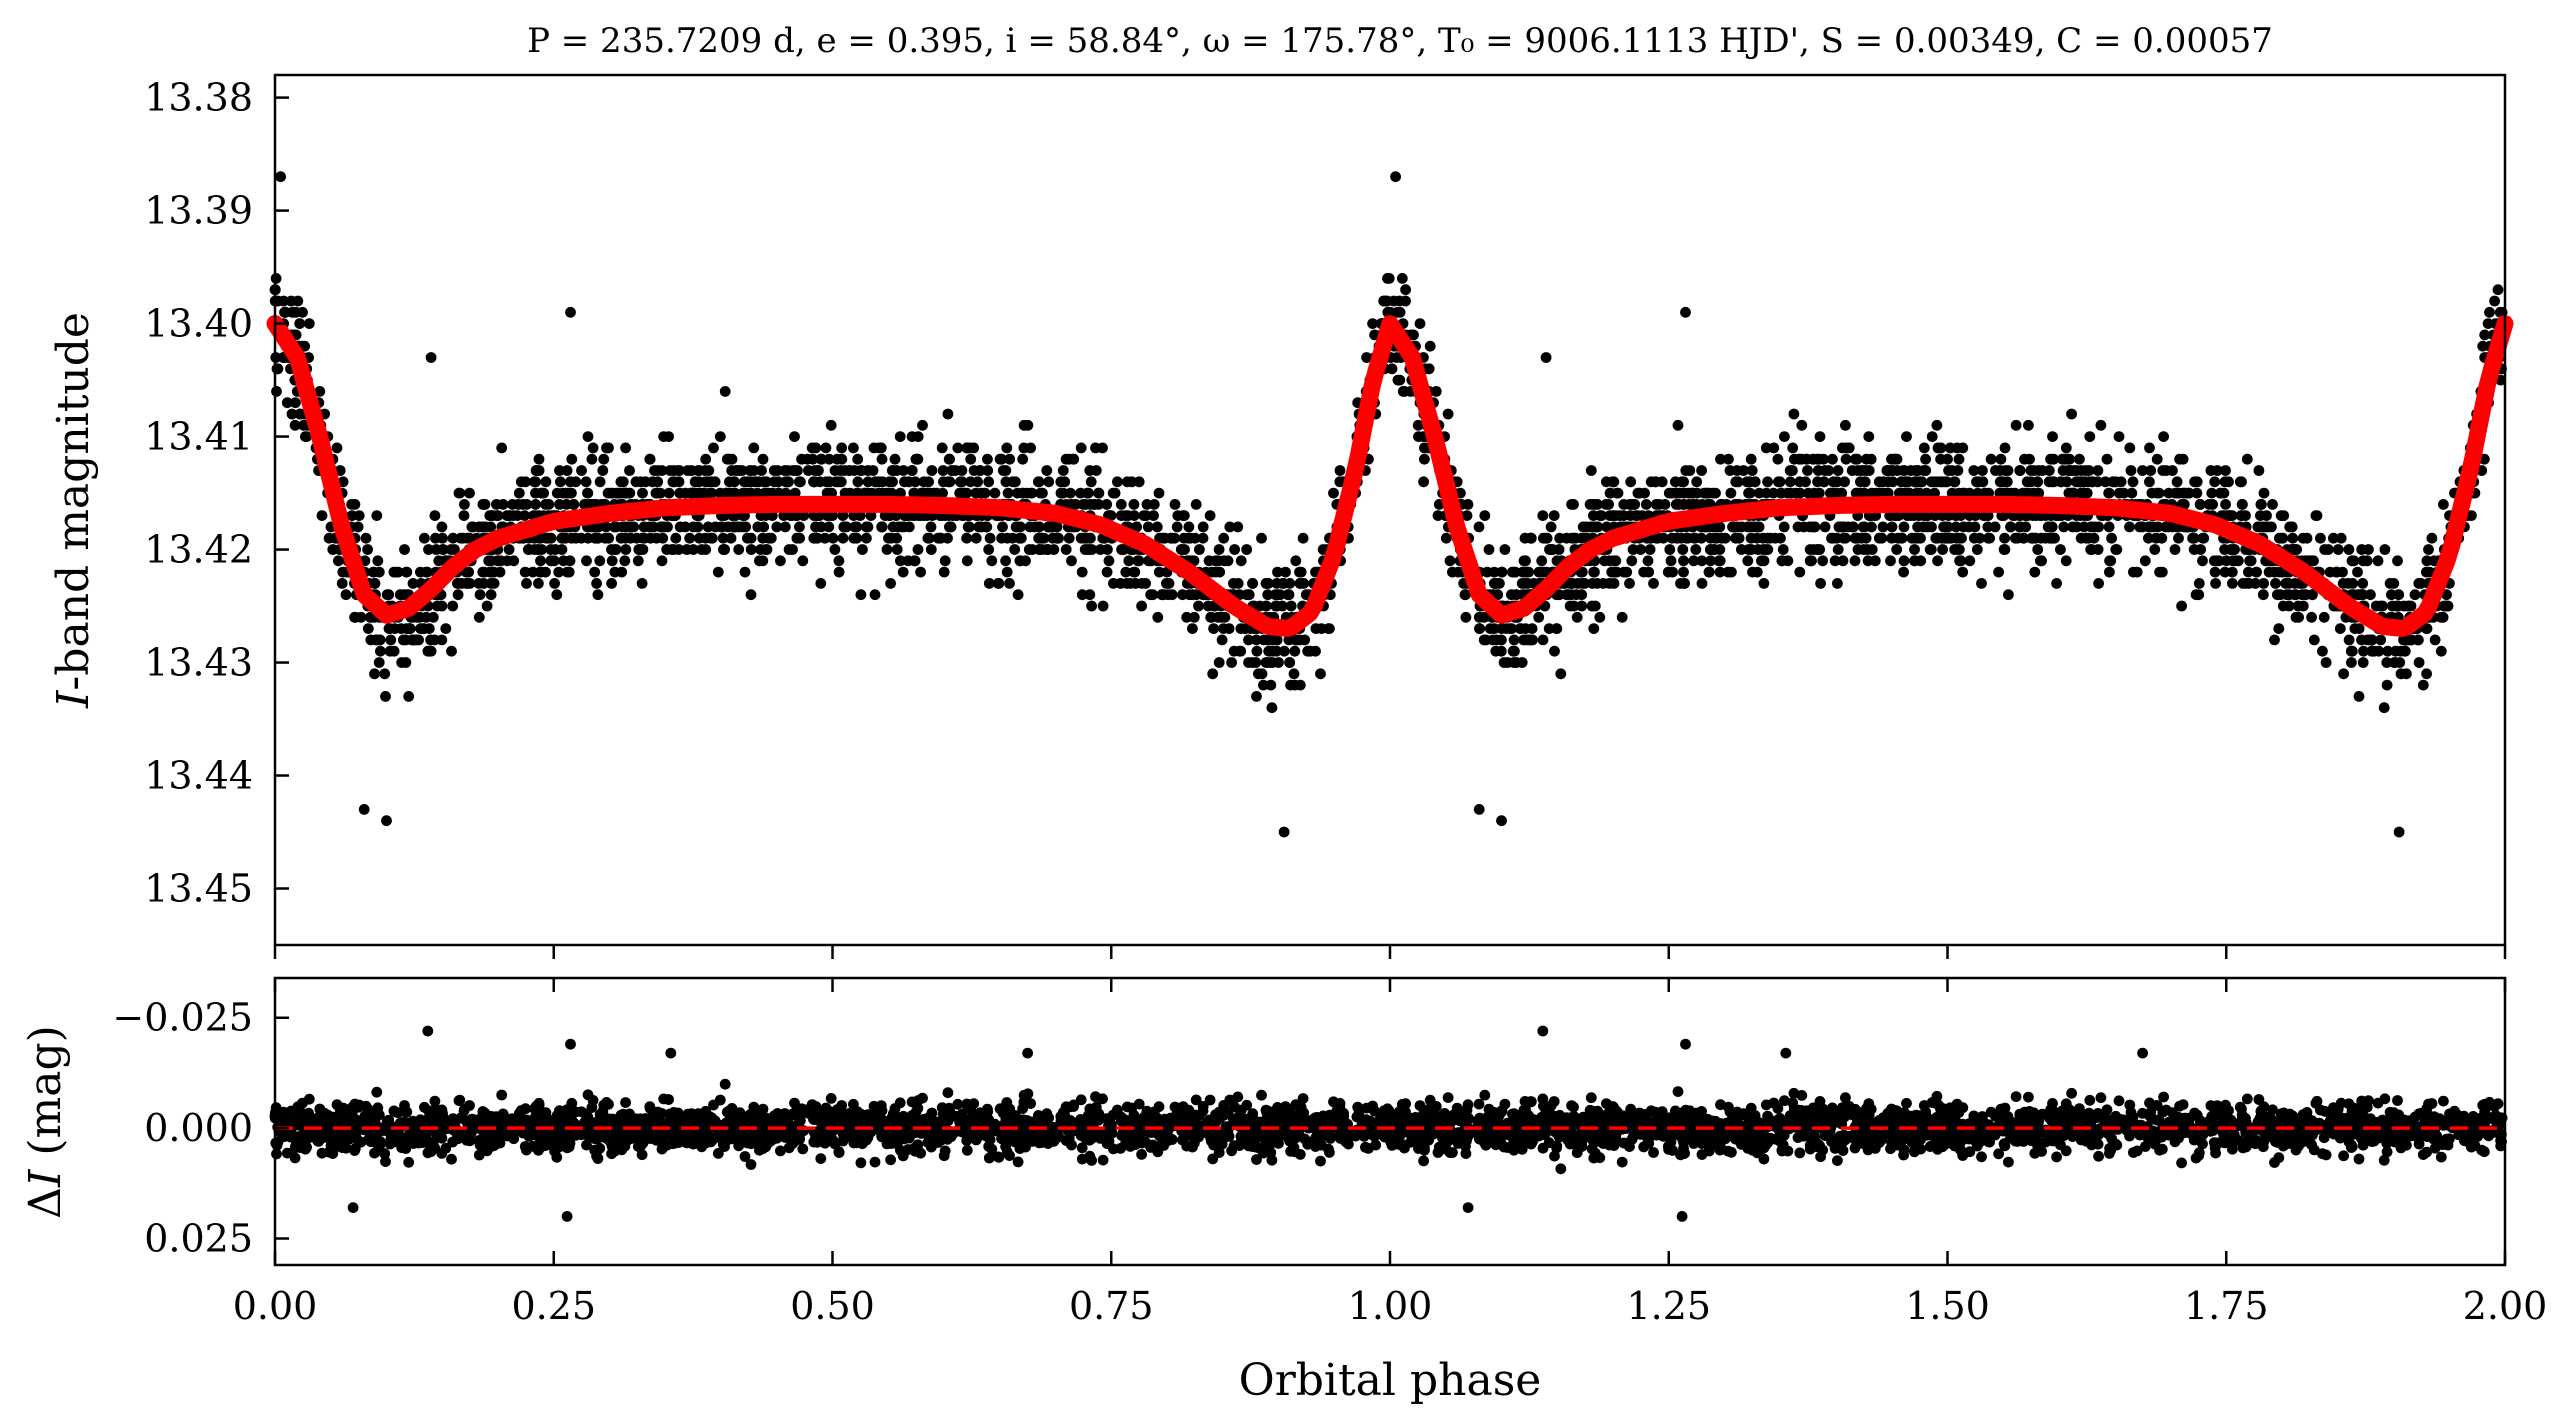  I want to click on outlier-point, so click(1685, 312).